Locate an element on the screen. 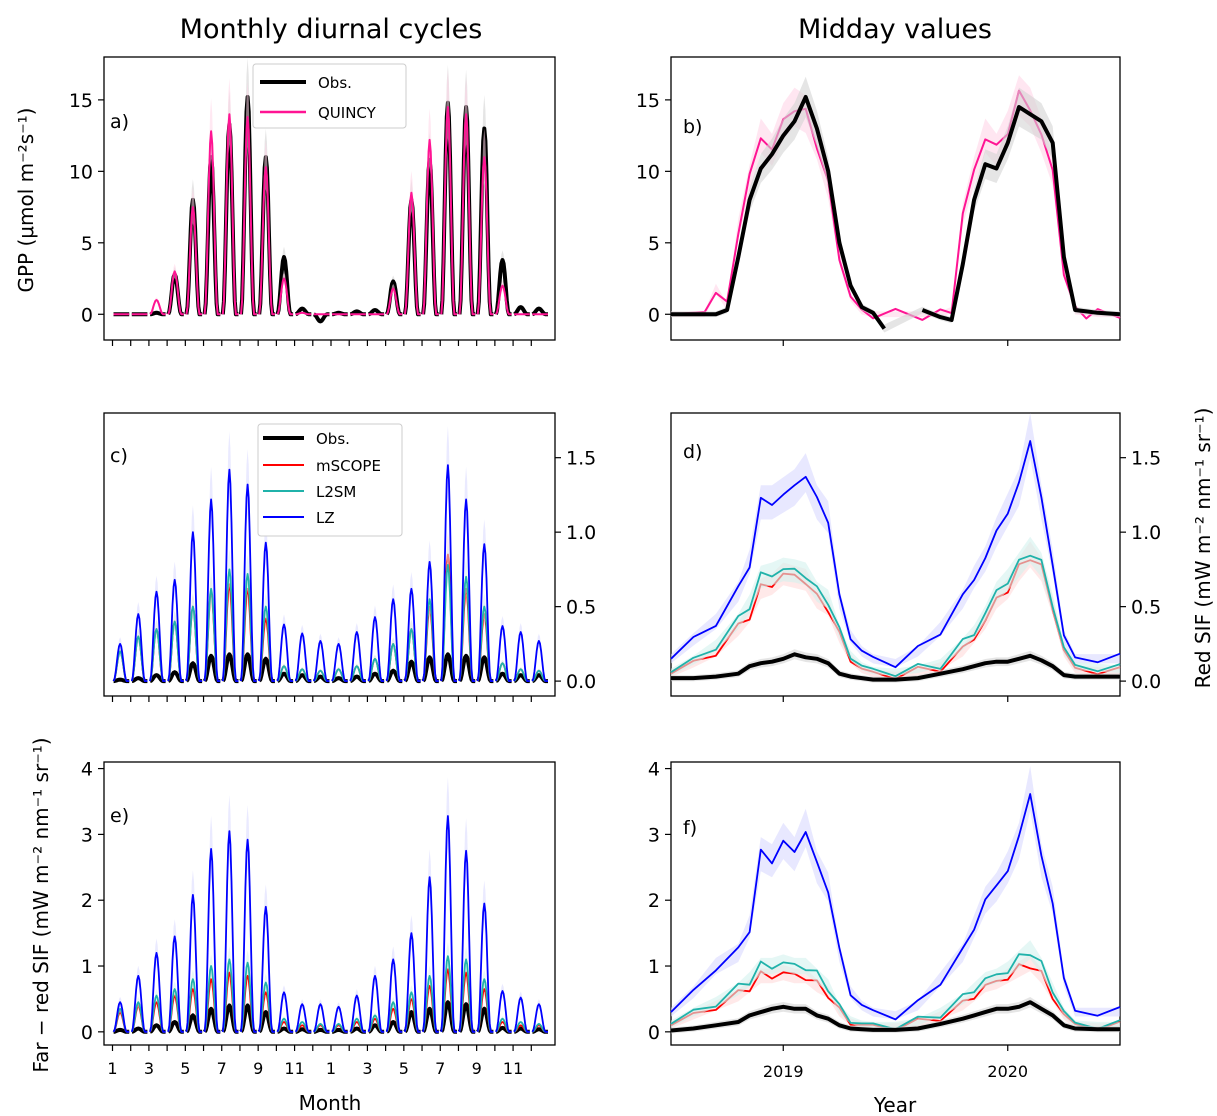 The image size is (1217, 1116). ytick-label-d-3: 1.5 is located at coordinates (1146, 459).